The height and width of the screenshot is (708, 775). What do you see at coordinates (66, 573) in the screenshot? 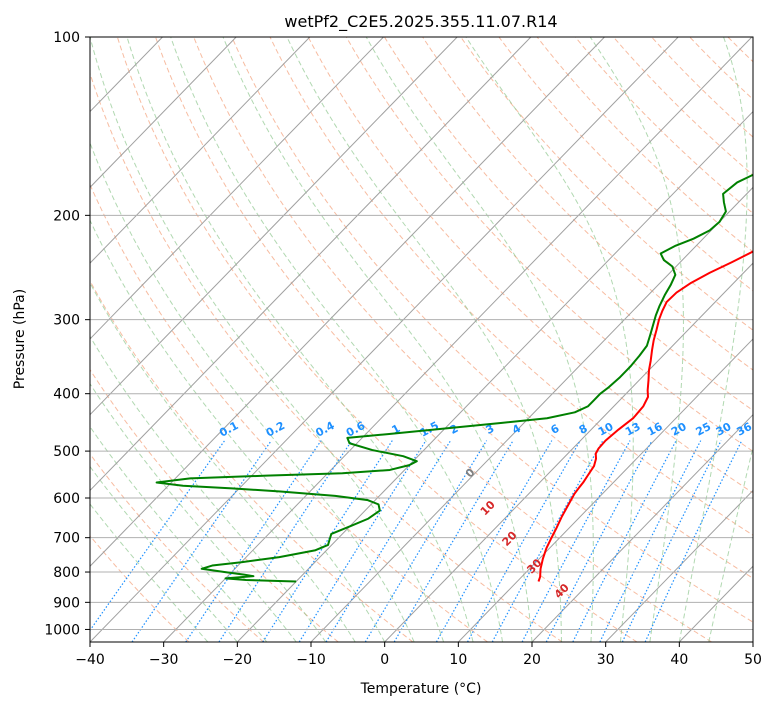
I see `y-tick-label: 800` at bounding box center [66, 573].